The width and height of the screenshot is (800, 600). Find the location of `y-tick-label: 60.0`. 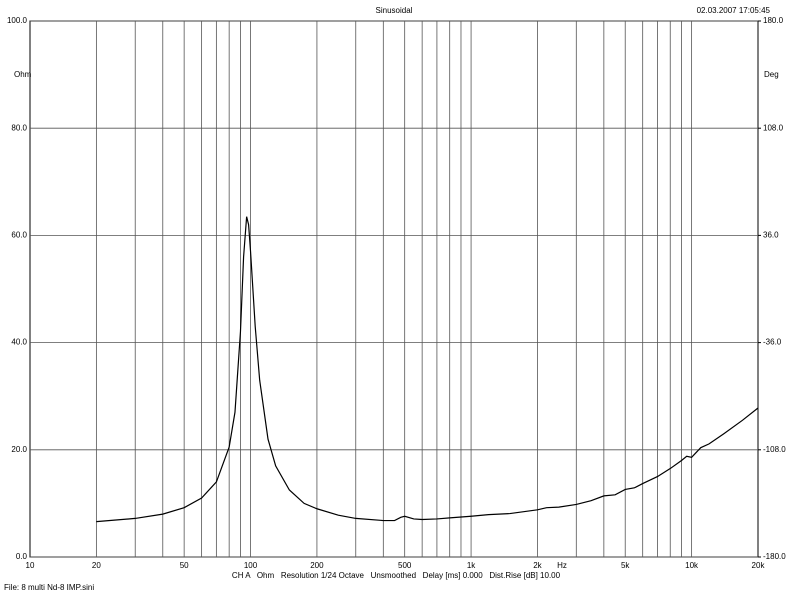

y-tick-label: 60.0 is located at coordinates (19, 235).